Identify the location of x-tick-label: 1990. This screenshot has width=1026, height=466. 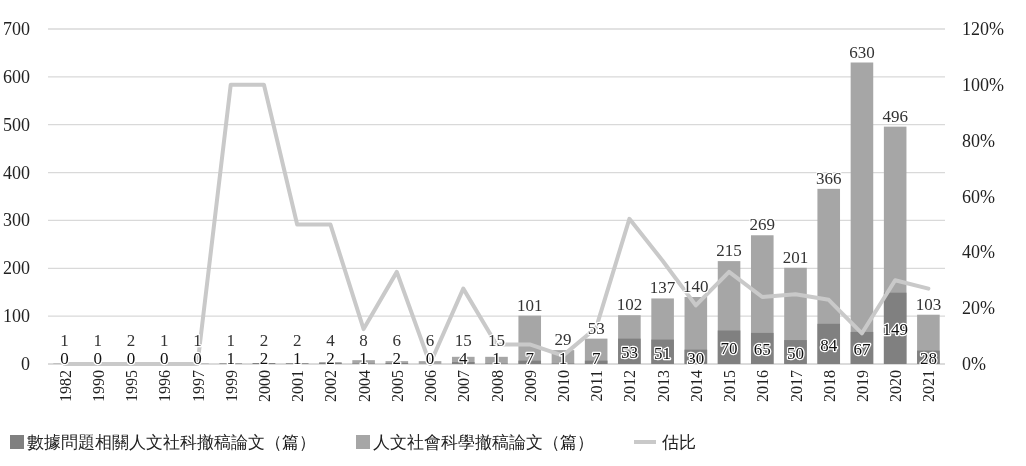
(98, 386).